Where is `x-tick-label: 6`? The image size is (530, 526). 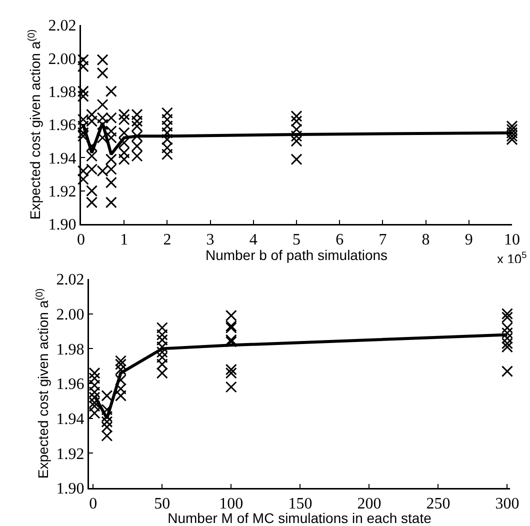 x-tick-label: 6 is located at coordinates (340, 240).